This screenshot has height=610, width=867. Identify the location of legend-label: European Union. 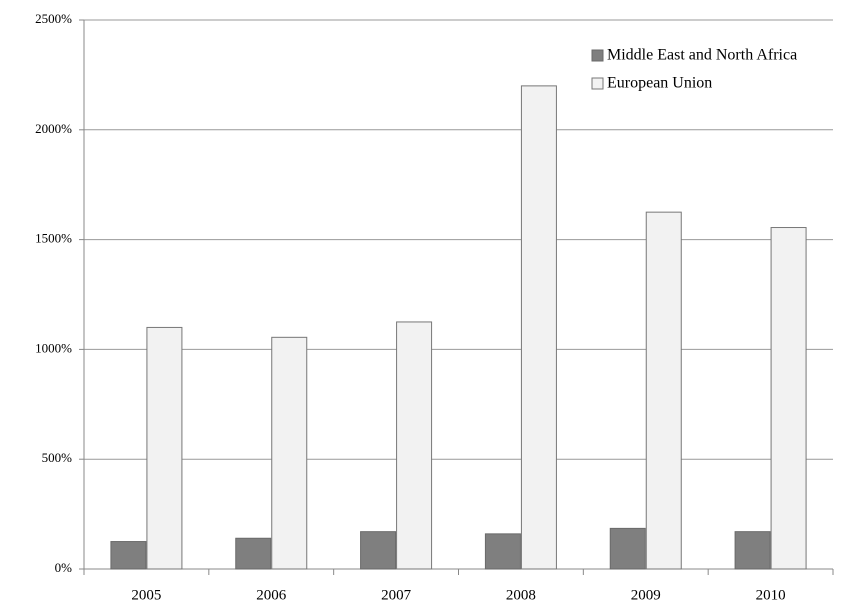
(659, 83).